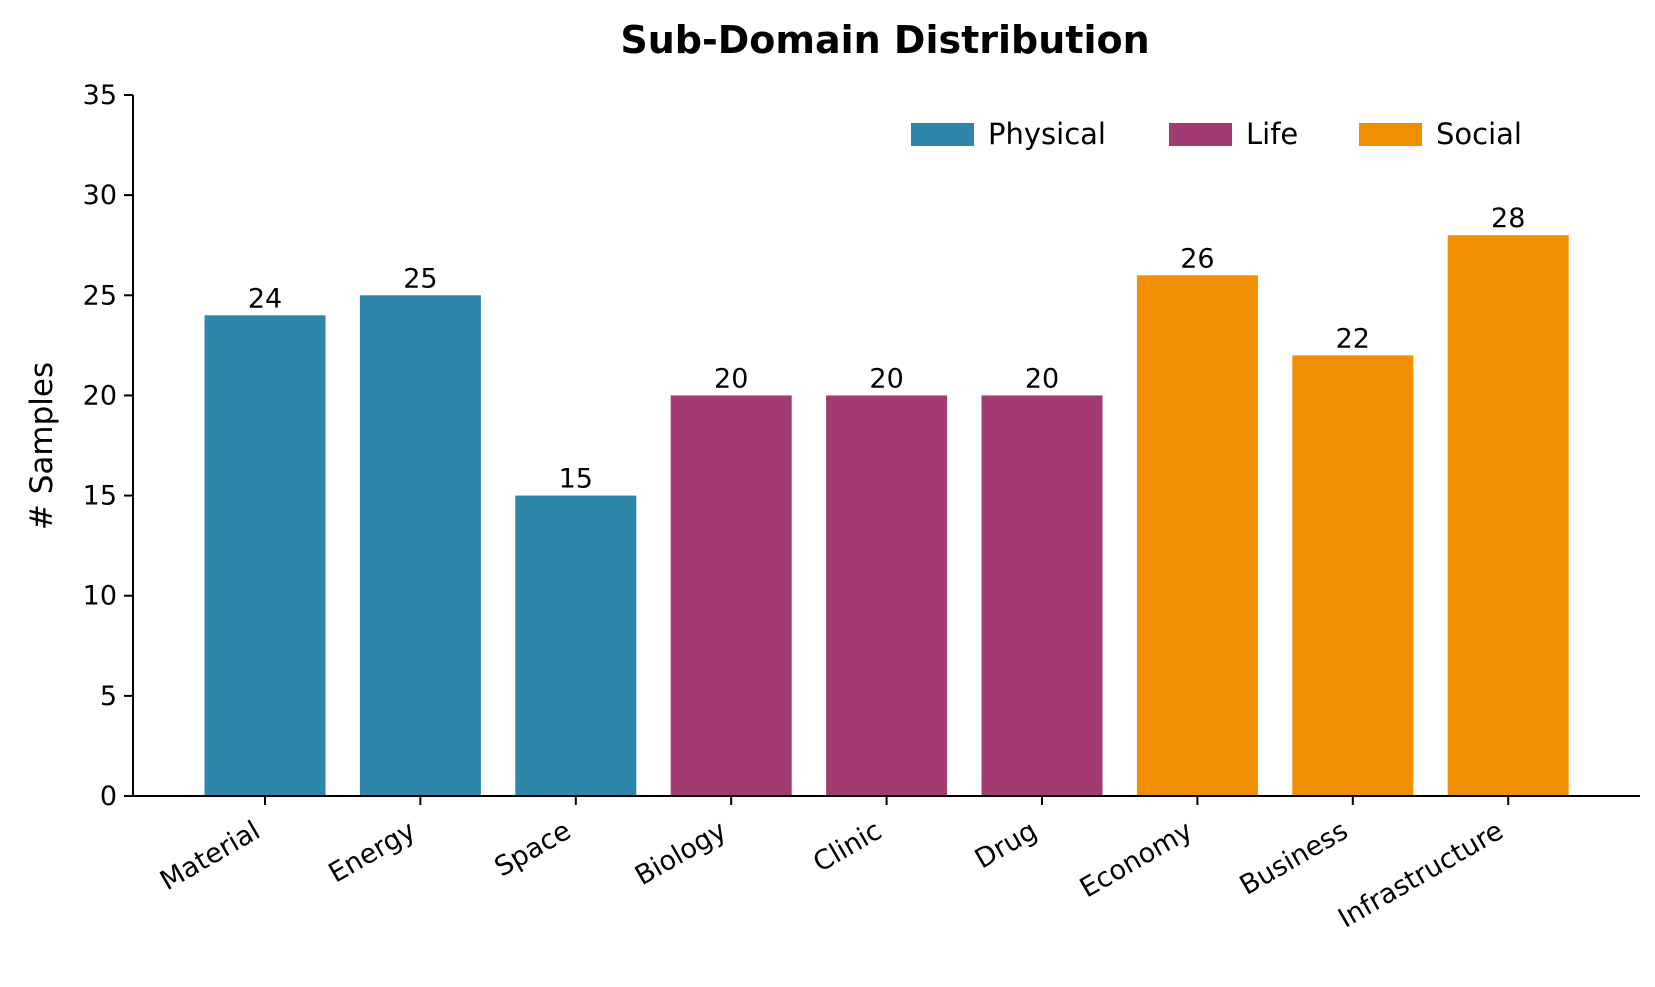 The image size is (1655, 987). I want to click on bar-space, so click(576, 645).